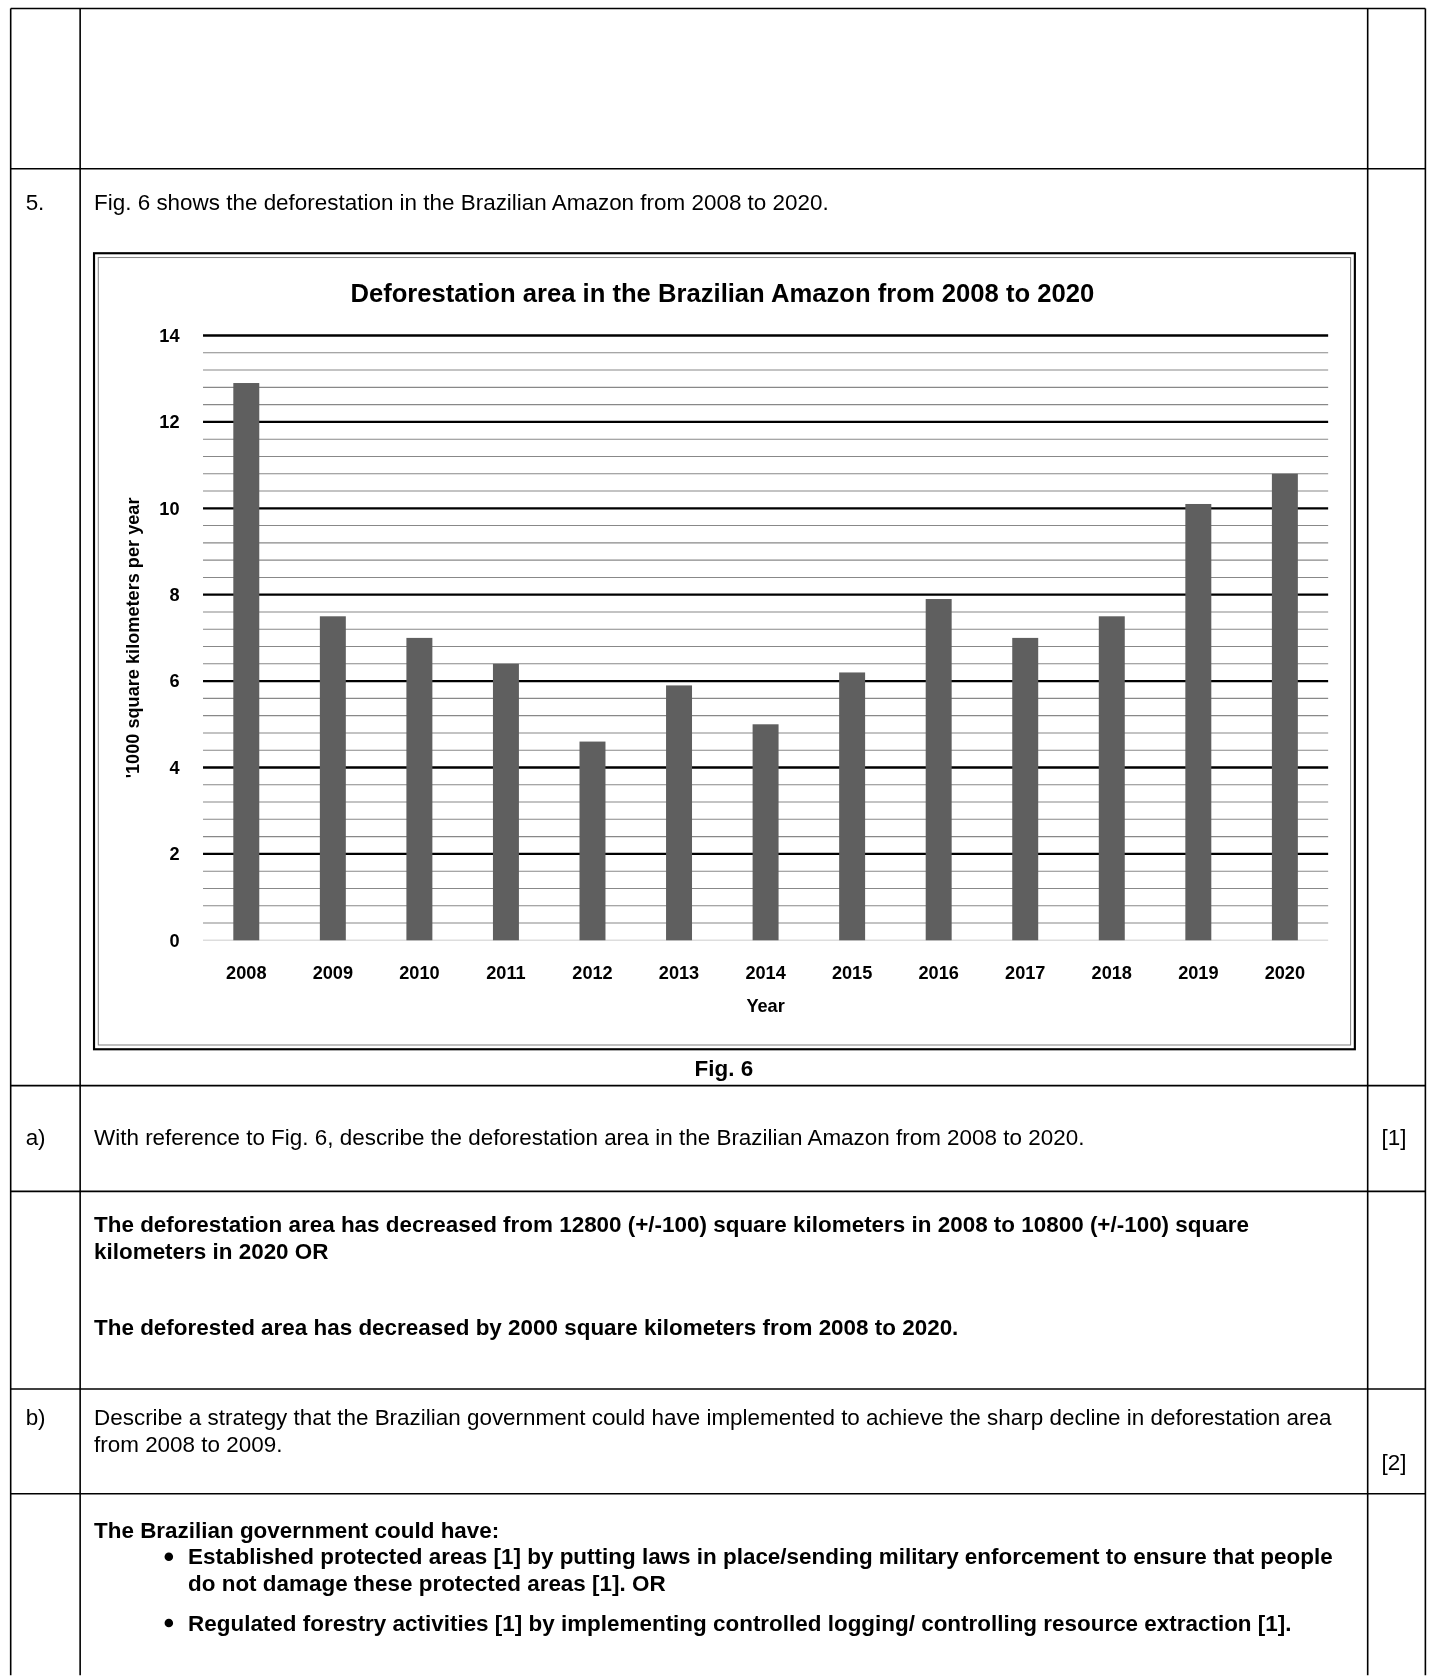  What do you see at coordinates (592, 972) in the screenshot?
I see `x-tick-label: 2012` at bounding box center [592, 972].